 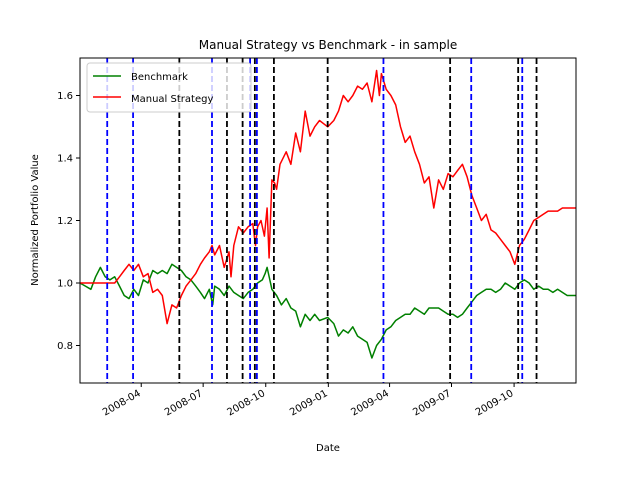 What do you see at coordinates (159, 77) in the screenshot?
I see `legend-label-benchmark: Benchmark` at bounding box center [159, 77].